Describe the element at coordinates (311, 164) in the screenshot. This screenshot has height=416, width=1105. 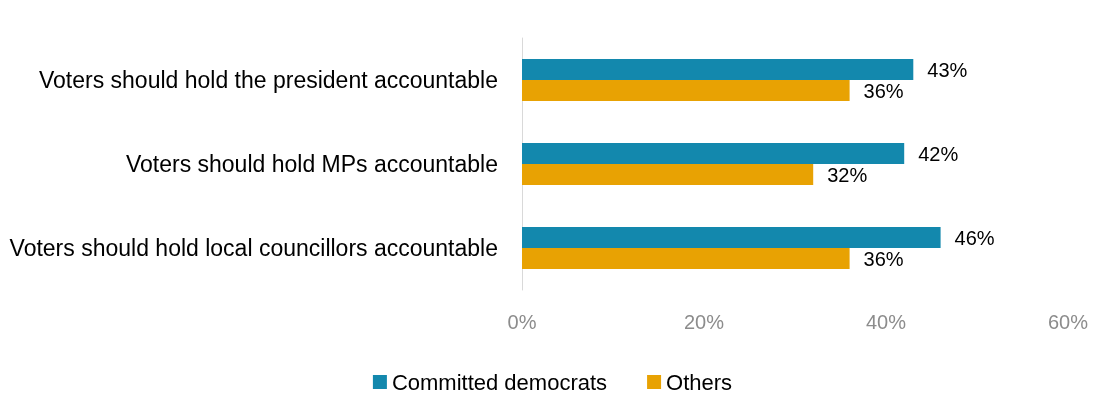
I see `y-tick-label: Voters should hold MPs accountable` at that location.